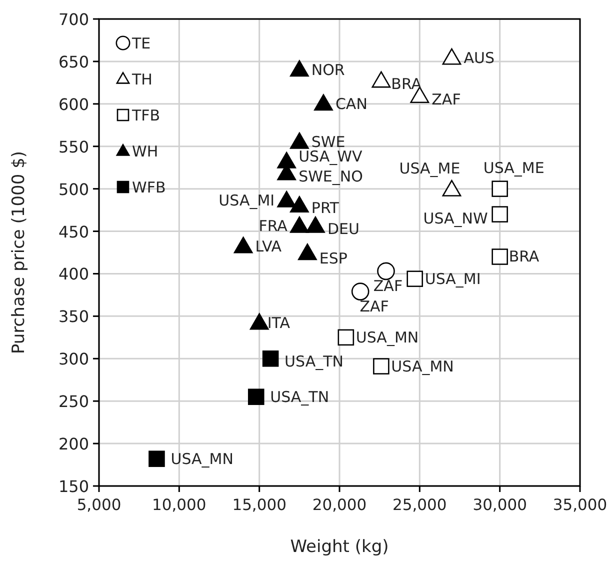 This screenshot has width=613, height=565. I want to click on annotation: NOR, so click(328, 69).